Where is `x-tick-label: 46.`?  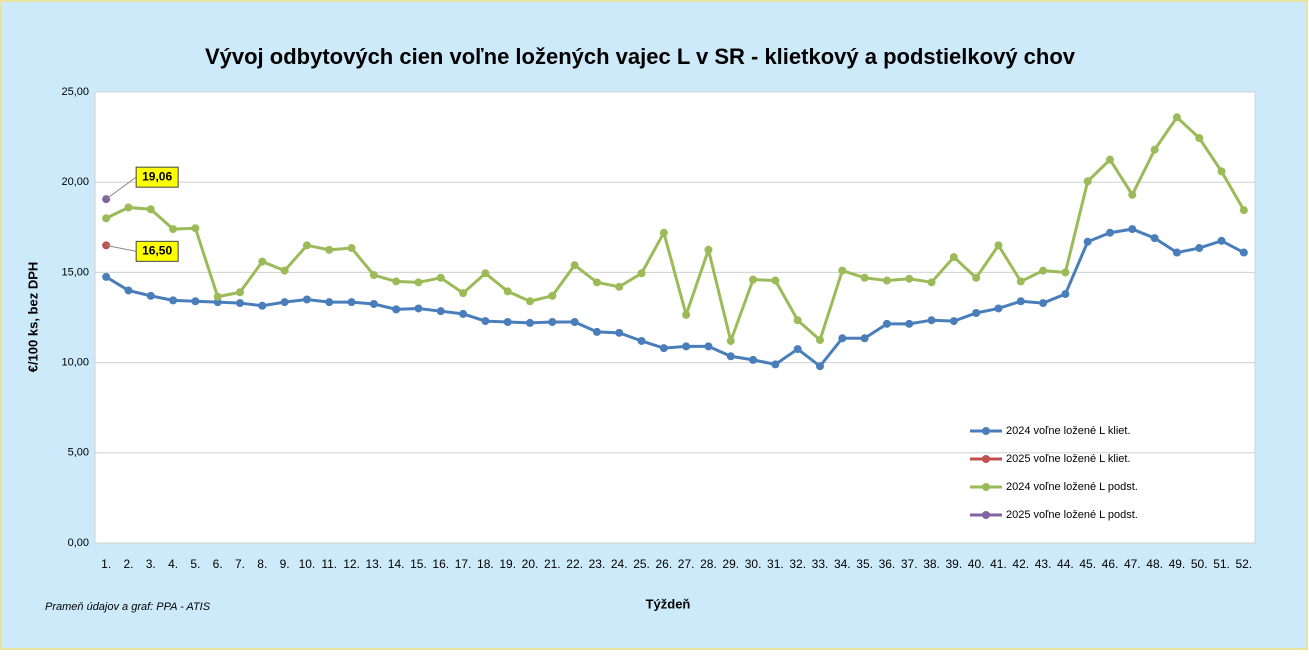 x-tick-label: 46. is located at coordinates (1110, 564).